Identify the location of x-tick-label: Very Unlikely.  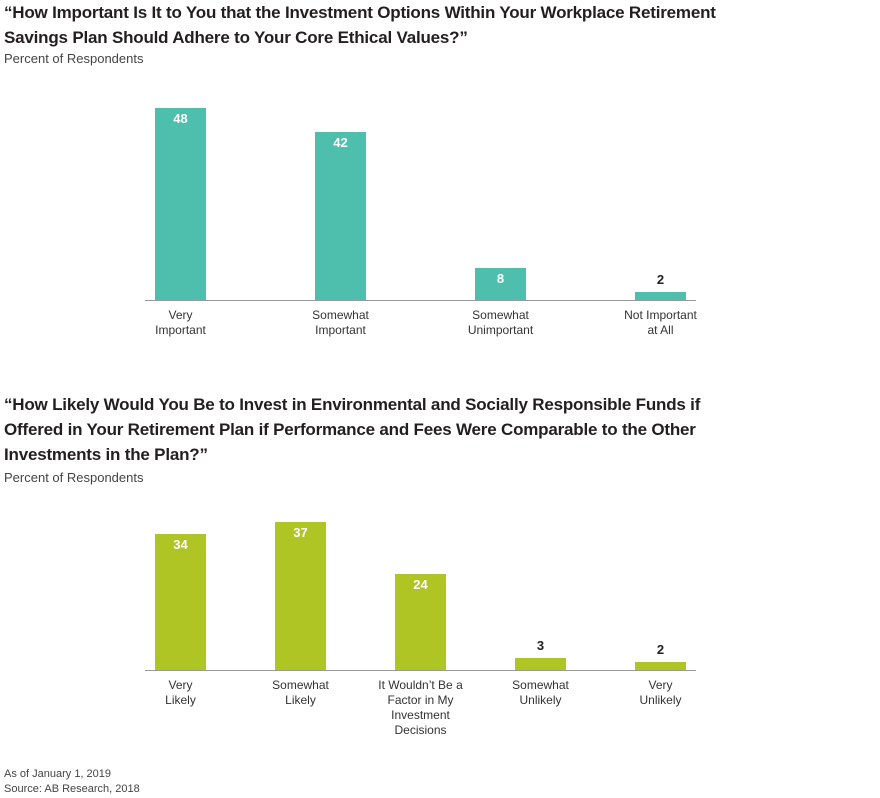
(660, 692).